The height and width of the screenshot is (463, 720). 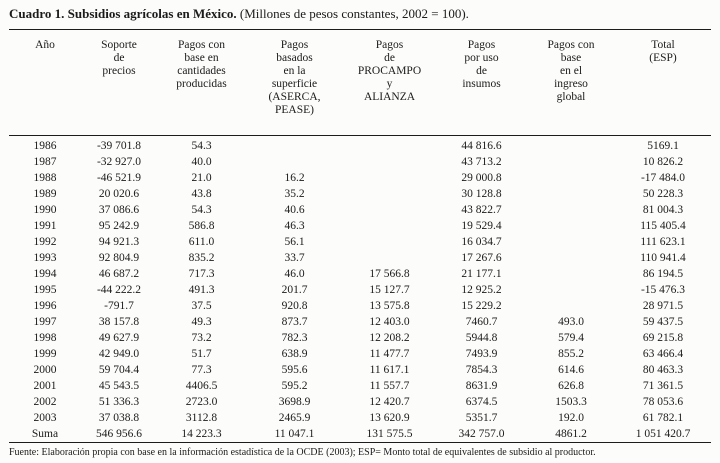 What do you see at coordinates (663, 146) in the screenshot?
I see `value-cell: 5169.1` at bounding box center [663, 146].